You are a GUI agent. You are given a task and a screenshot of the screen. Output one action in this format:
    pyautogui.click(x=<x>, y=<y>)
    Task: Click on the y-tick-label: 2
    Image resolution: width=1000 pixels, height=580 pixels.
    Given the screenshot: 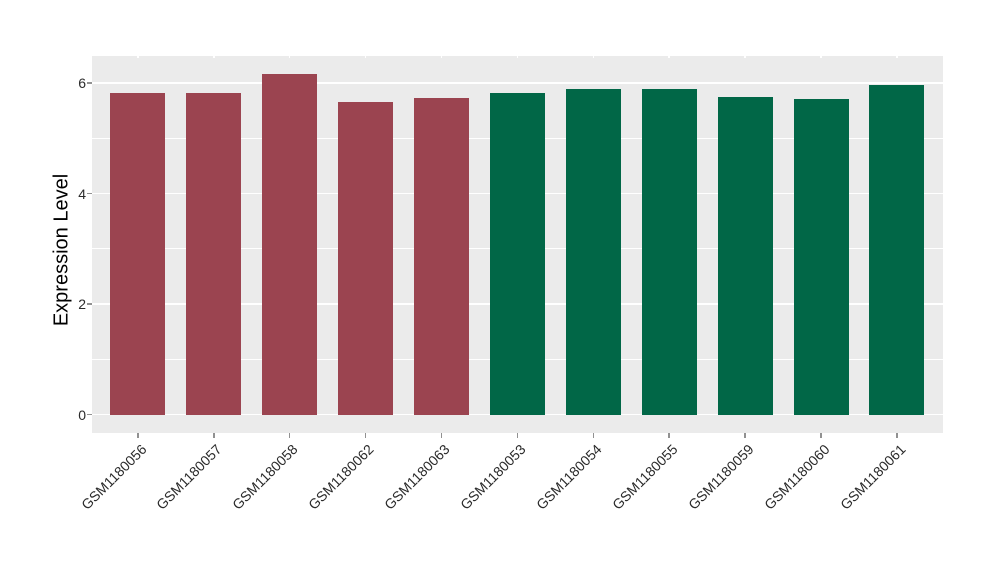 What is the action you would take?
    pyautogui.click(x=82, y=304)
    